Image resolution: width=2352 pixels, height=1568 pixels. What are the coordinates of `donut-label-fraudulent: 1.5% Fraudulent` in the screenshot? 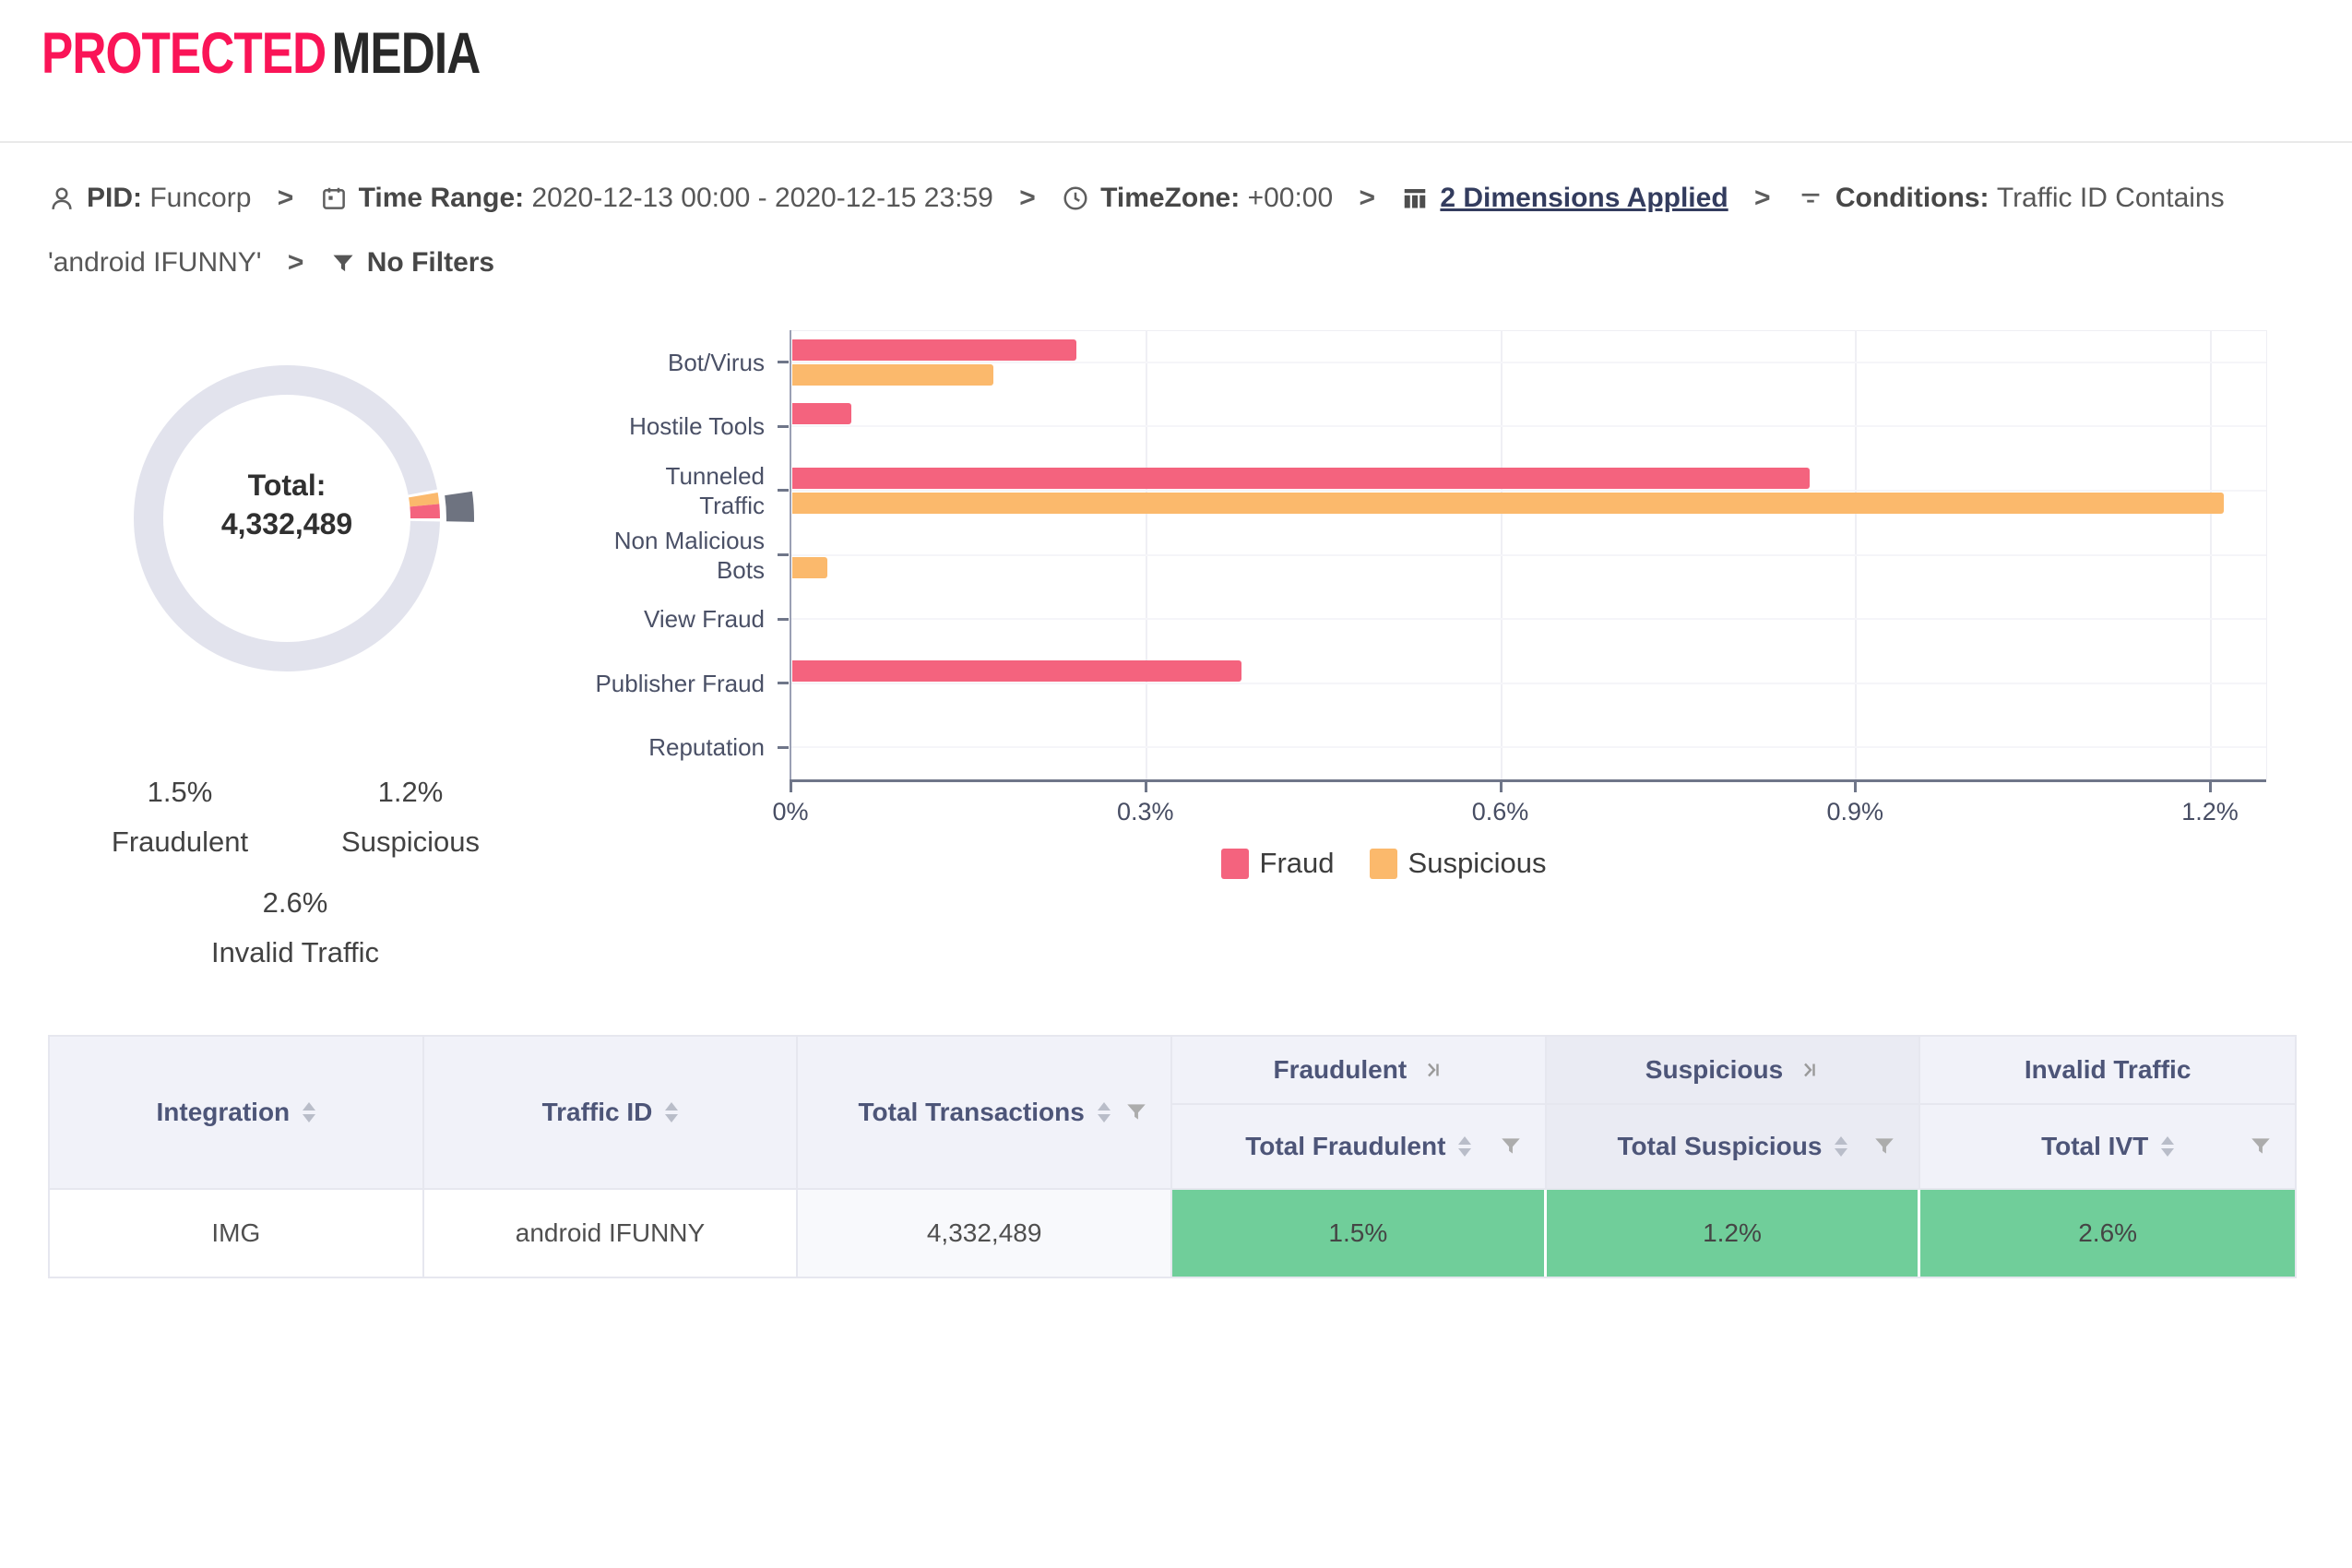 It's located at (180, 817).